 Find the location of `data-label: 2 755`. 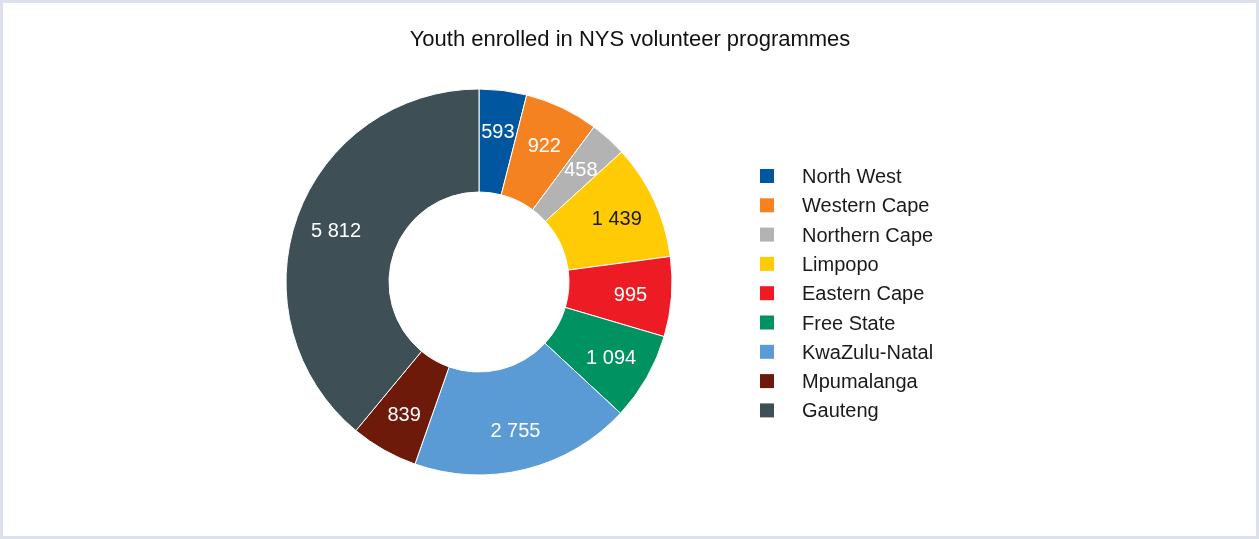

data-label: 2 755 is located at coordinates (515, 429).